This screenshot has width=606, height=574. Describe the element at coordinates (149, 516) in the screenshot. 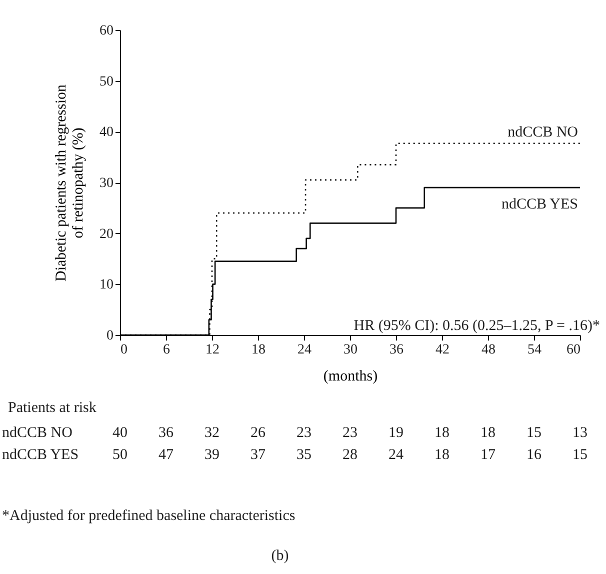

I see `text: *Adjusted for predefined baseline characteristics` at that location.